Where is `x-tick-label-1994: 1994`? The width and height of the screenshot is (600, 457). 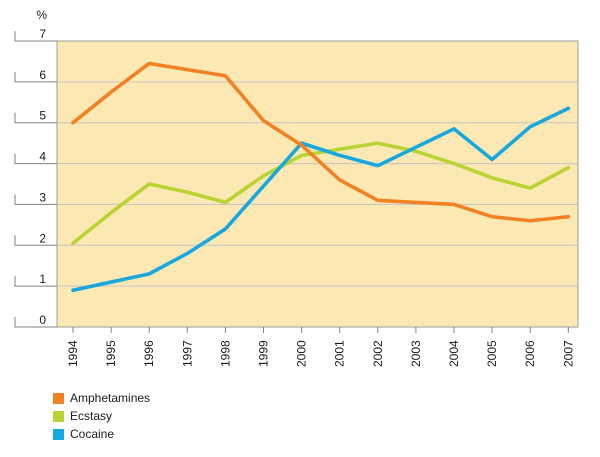 x-tick-label-1994: 1994 is located at coordinates (73, 353).